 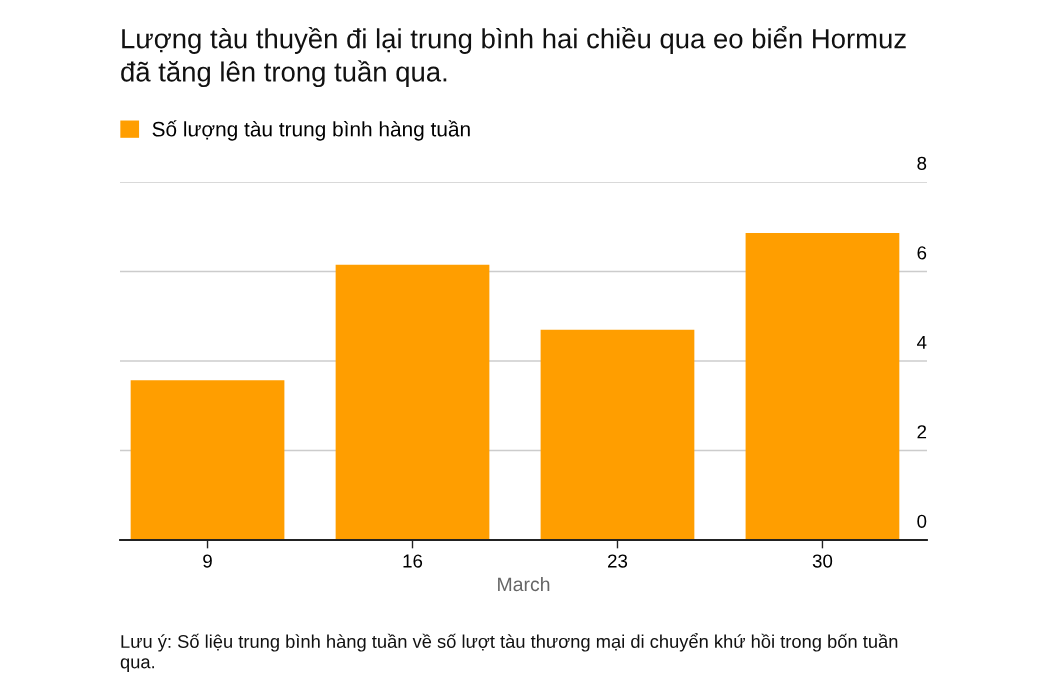 What do you see at coordinates (922, 342) in the screenshot?
I see `y-tick-label: 4` at bounding box center [922, 342].